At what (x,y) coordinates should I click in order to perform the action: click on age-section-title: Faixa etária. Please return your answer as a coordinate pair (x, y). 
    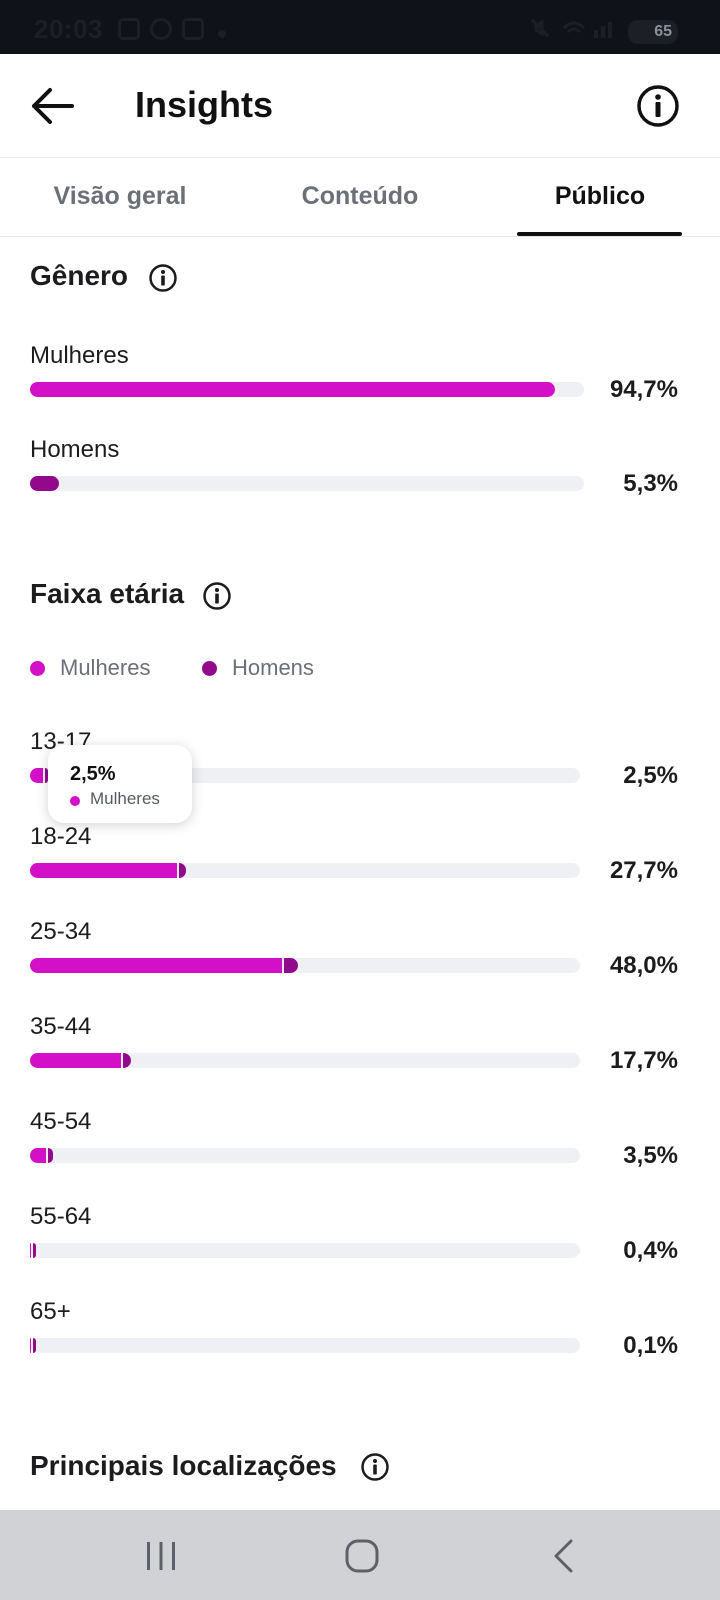
    Looking at the image, I should click on (107, 593).